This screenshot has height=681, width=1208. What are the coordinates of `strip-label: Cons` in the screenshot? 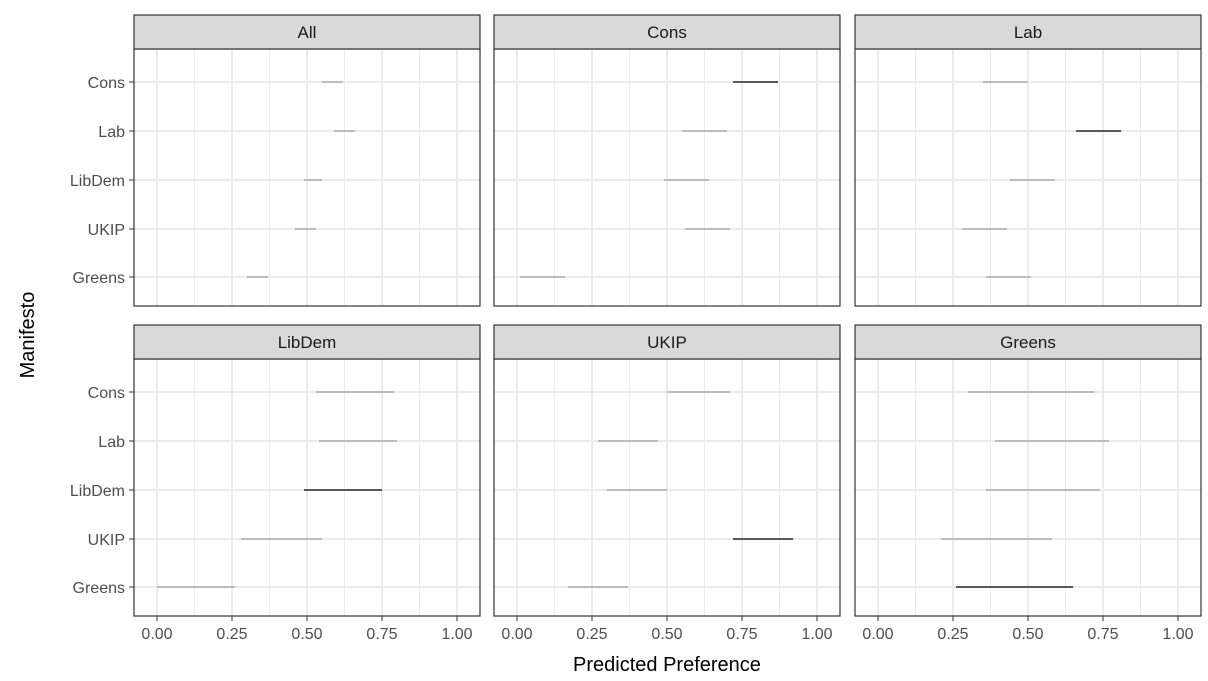 It's located at (667, 32).